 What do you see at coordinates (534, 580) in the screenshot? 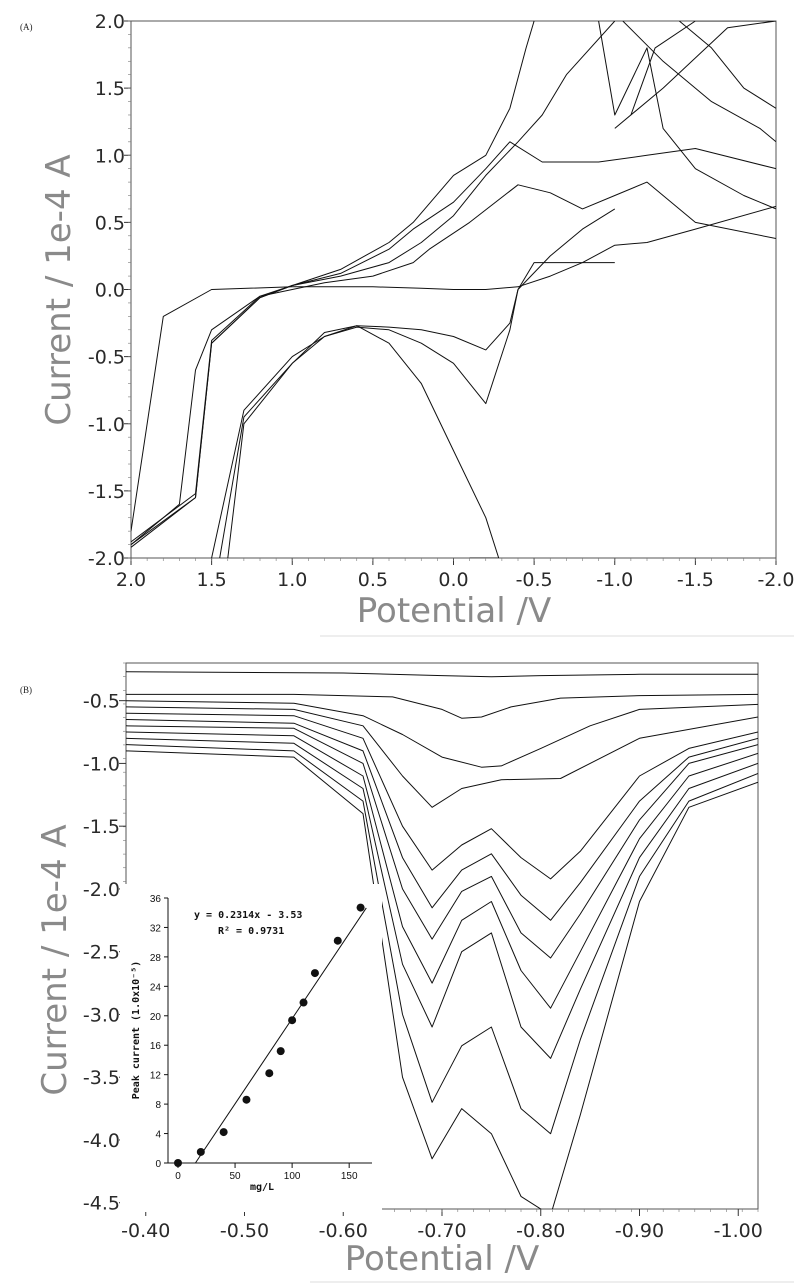
I see `x-tick-label: -0.5` at bounding box center [534, 580].